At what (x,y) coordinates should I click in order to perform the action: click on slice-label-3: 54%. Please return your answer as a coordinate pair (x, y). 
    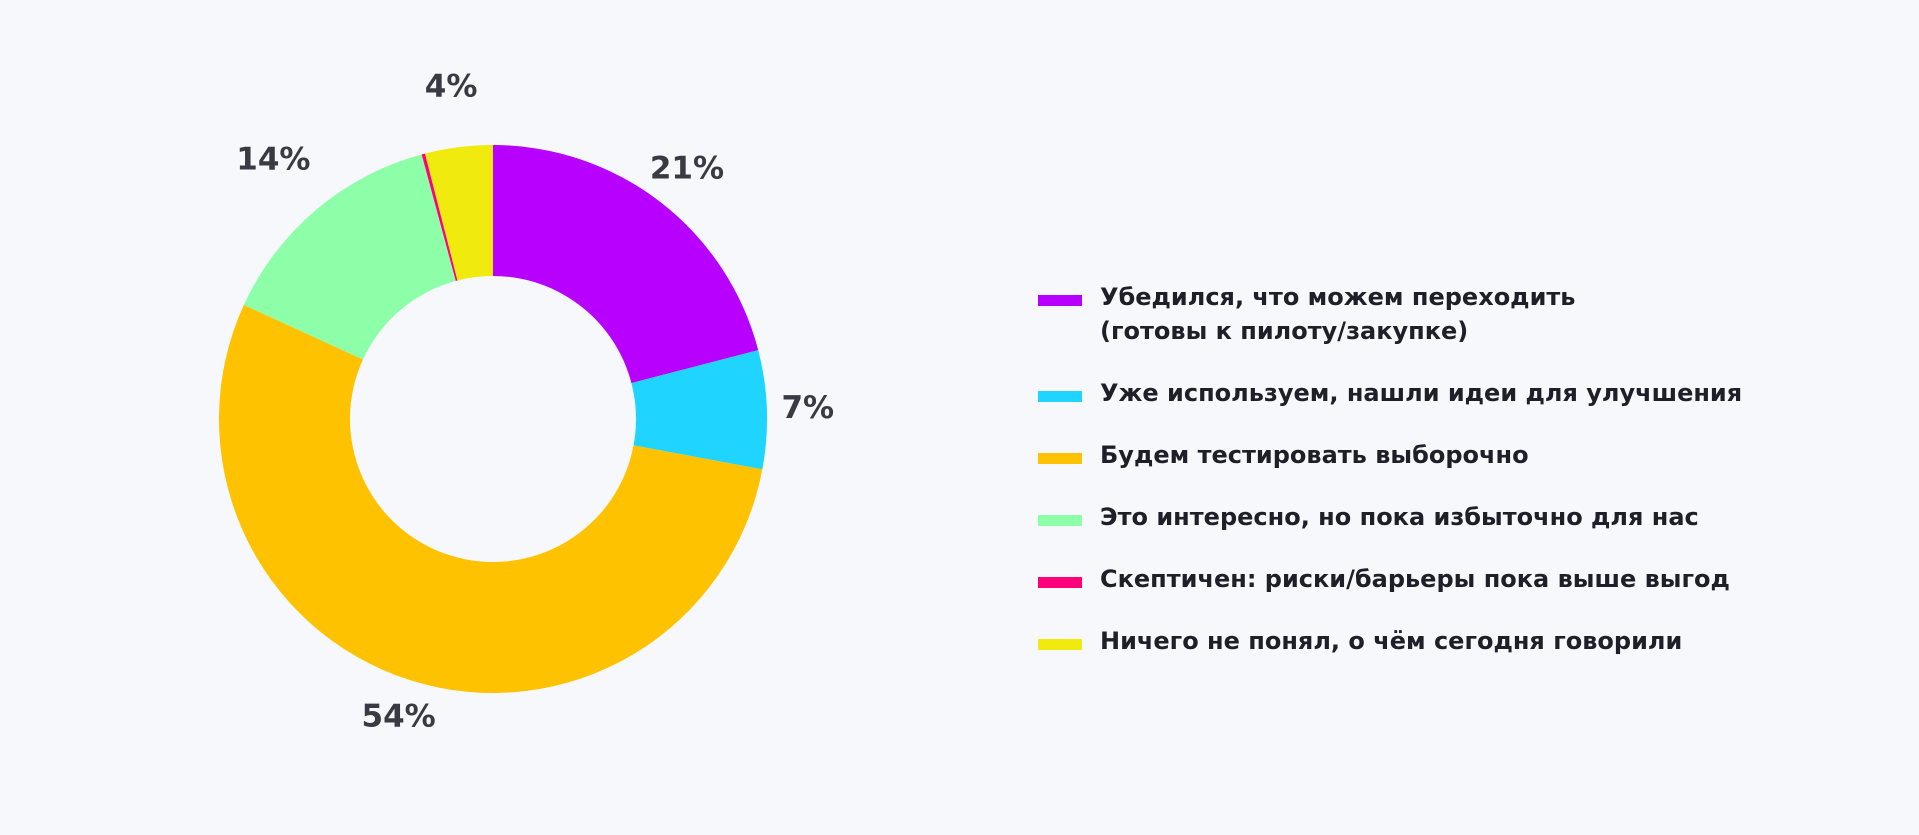
    Looking at the image, I should click on (399, 716).